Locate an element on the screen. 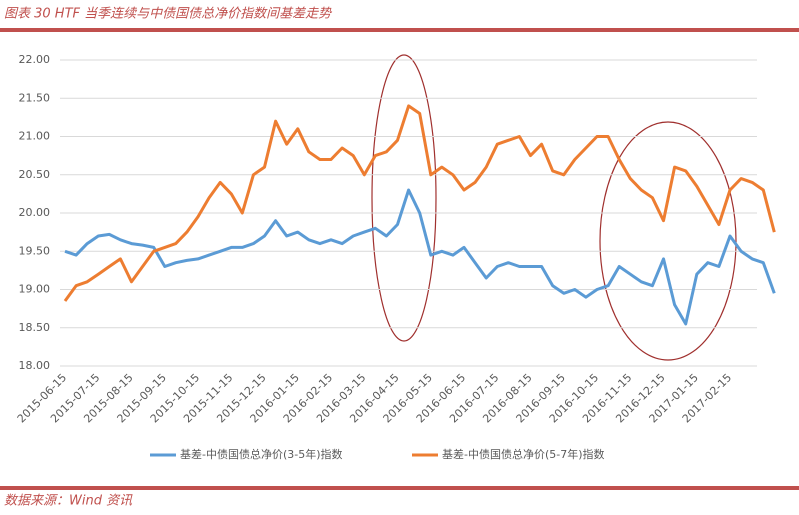 This screenshot has width=799, height=515. y-tick-label: 21.50 is located at coordinates (35, 97).